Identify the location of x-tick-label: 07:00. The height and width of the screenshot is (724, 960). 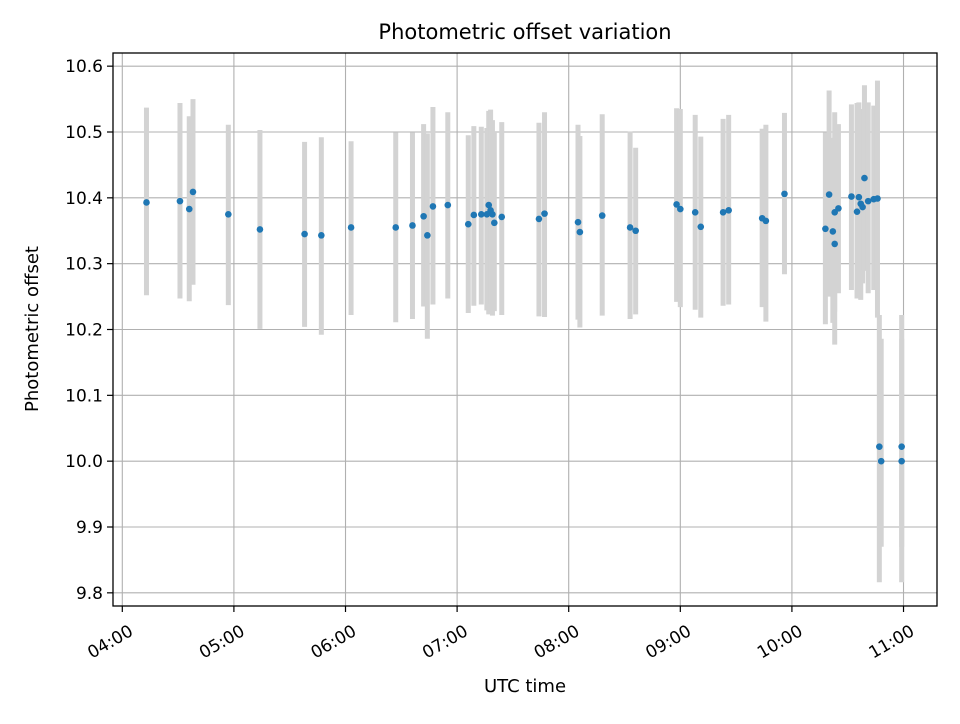
(445, 642).